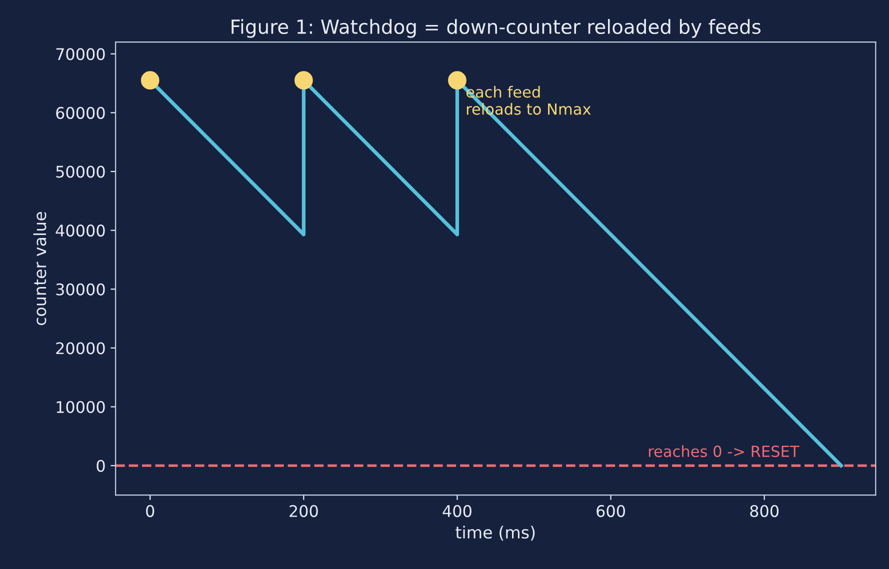 The width and height of the screenshot is (889, 569). Describe the element at coordinates (80, 230) in the screenshot. I see `y-tick-label: 40000` at that location.